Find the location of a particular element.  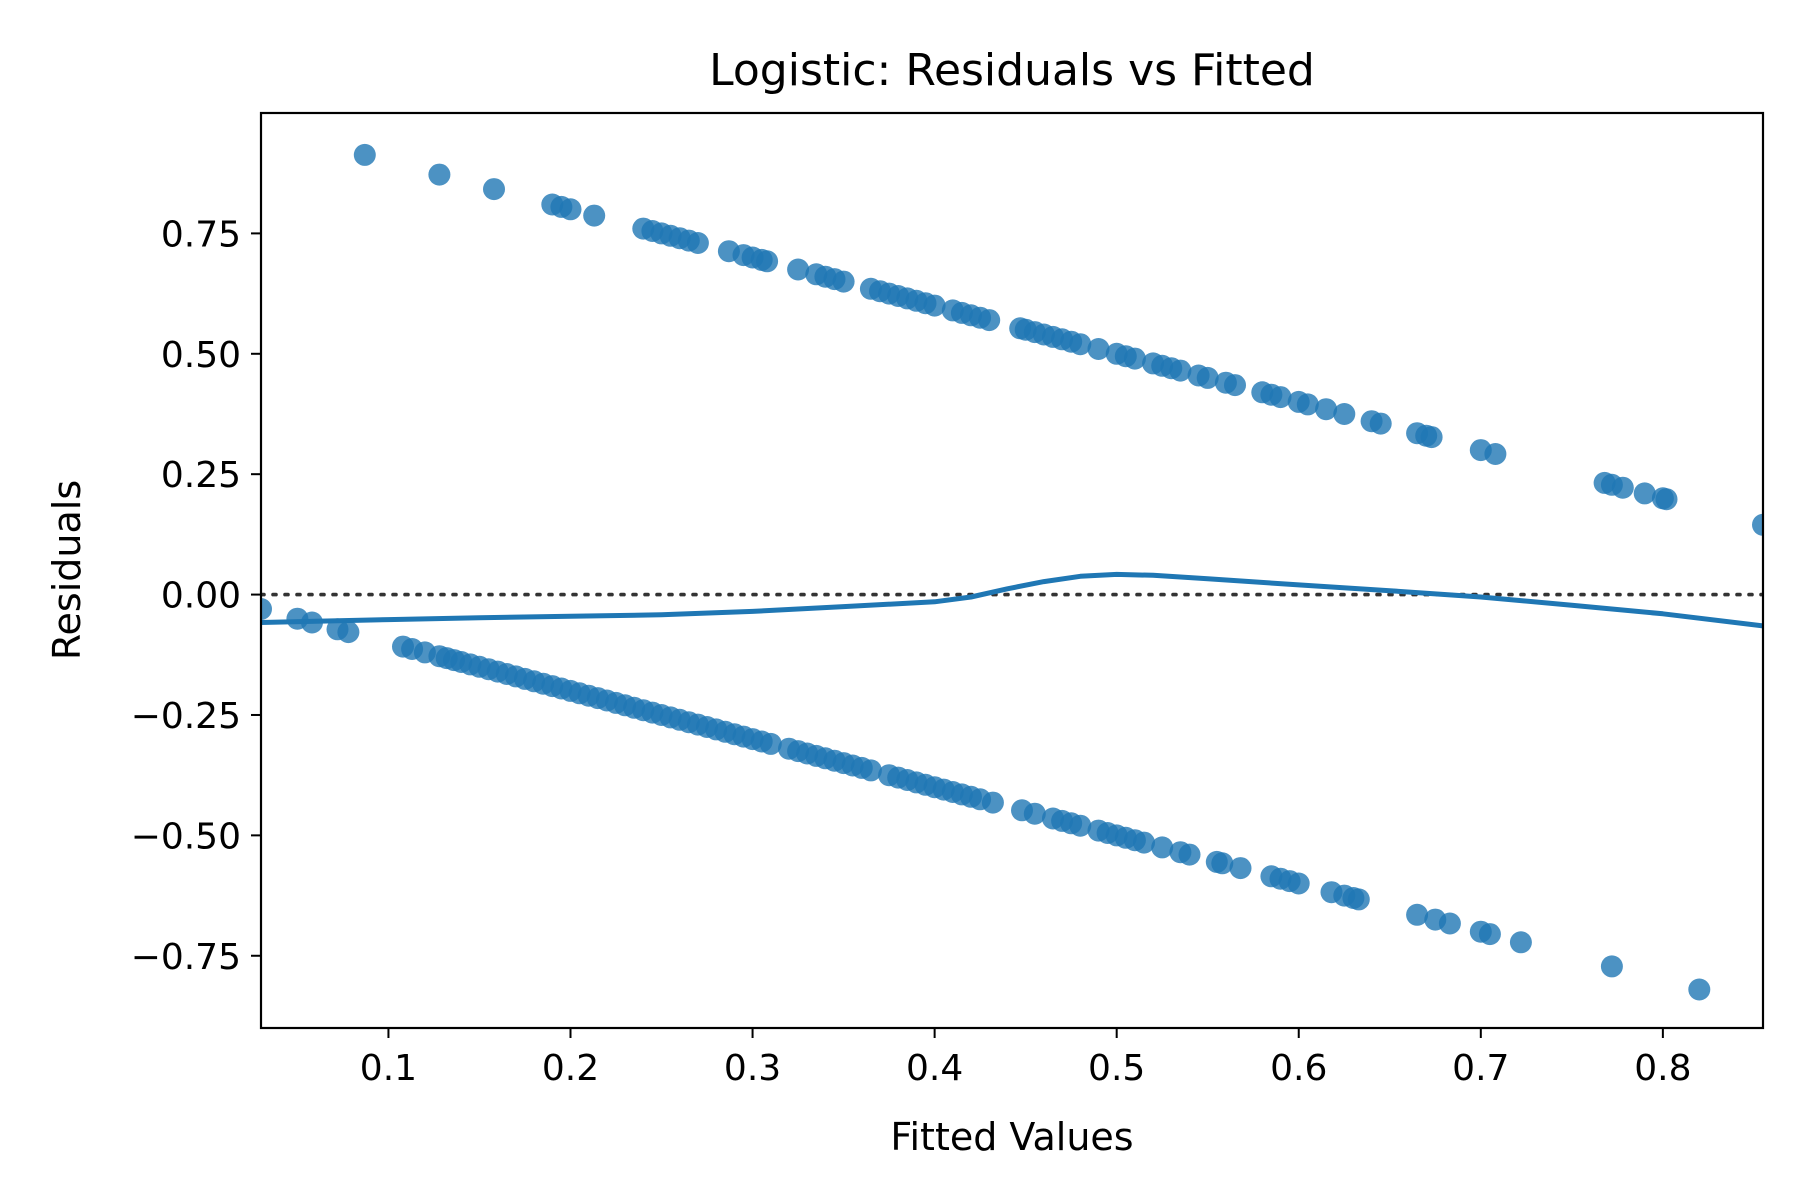

x-tick-label: 0.4 is located at coordinates (934, 1068).